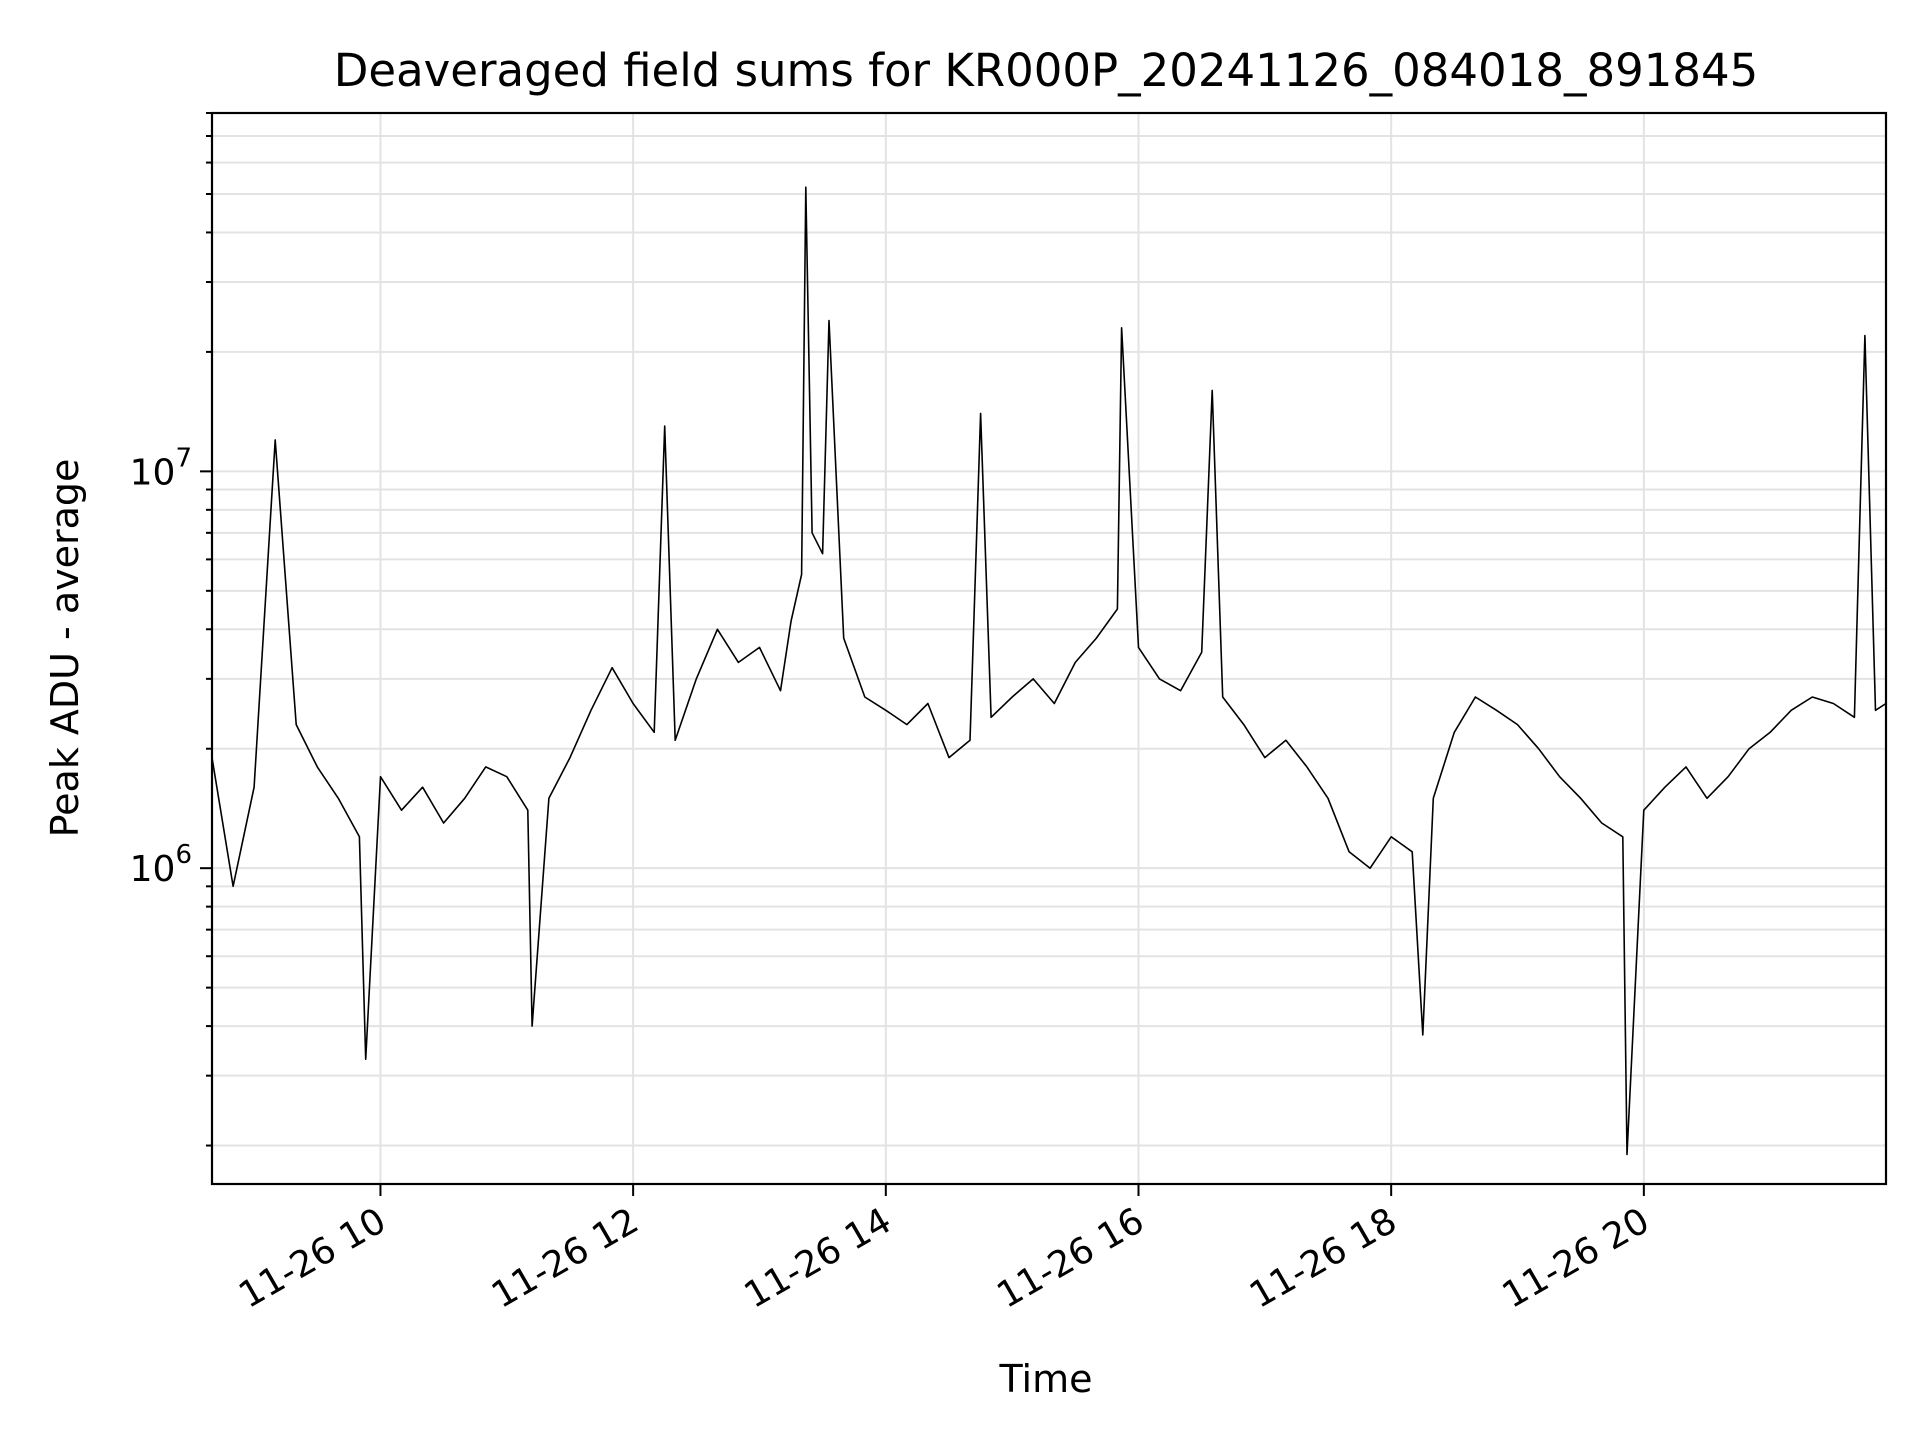 The height and width of the screenshot is (1440, 1920). I want to click on y-tick-label: 10⁷, so click(161, 468).